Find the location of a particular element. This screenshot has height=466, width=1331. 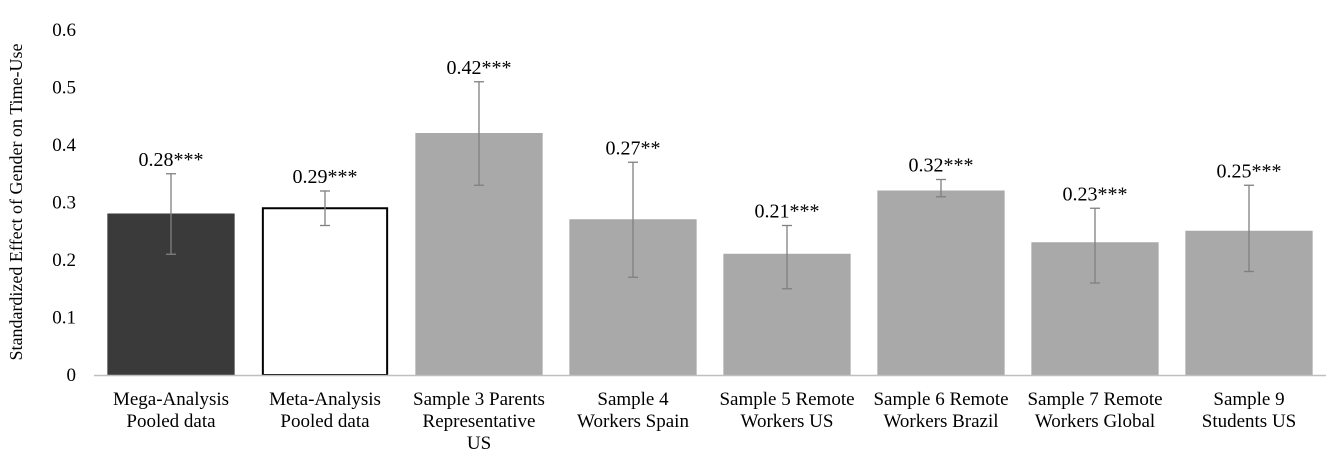

y-tick-label: 0.2 is located at coordinates (64, 260).